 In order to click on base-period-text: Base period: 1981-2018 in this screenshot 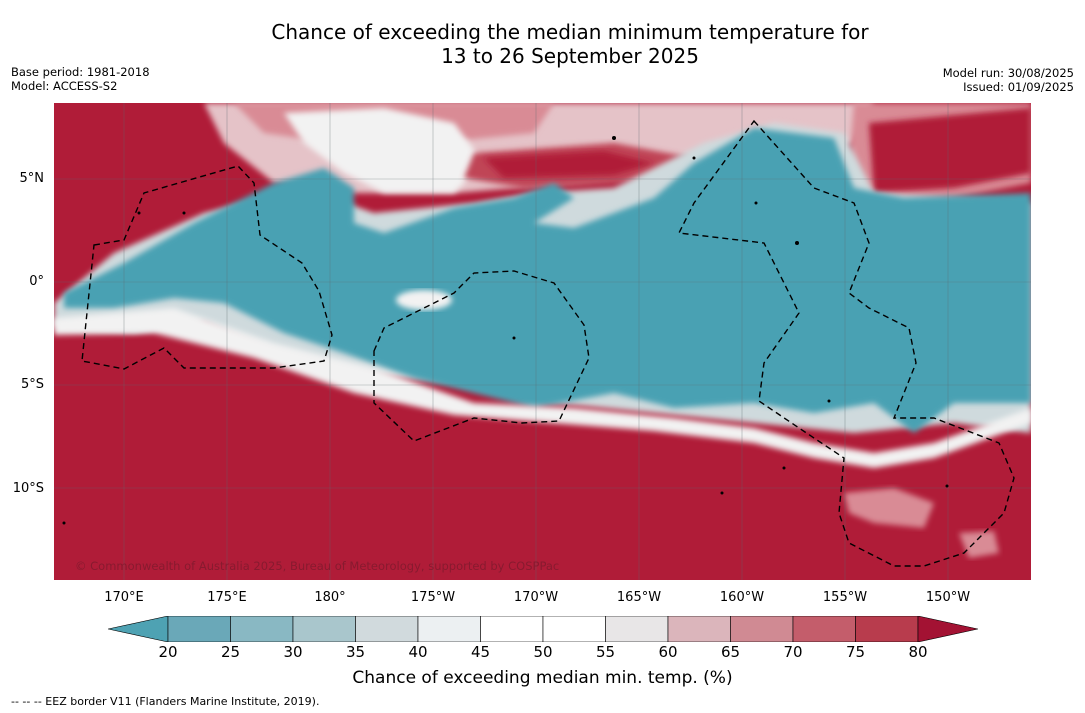, I will do `click(80, 72)`.